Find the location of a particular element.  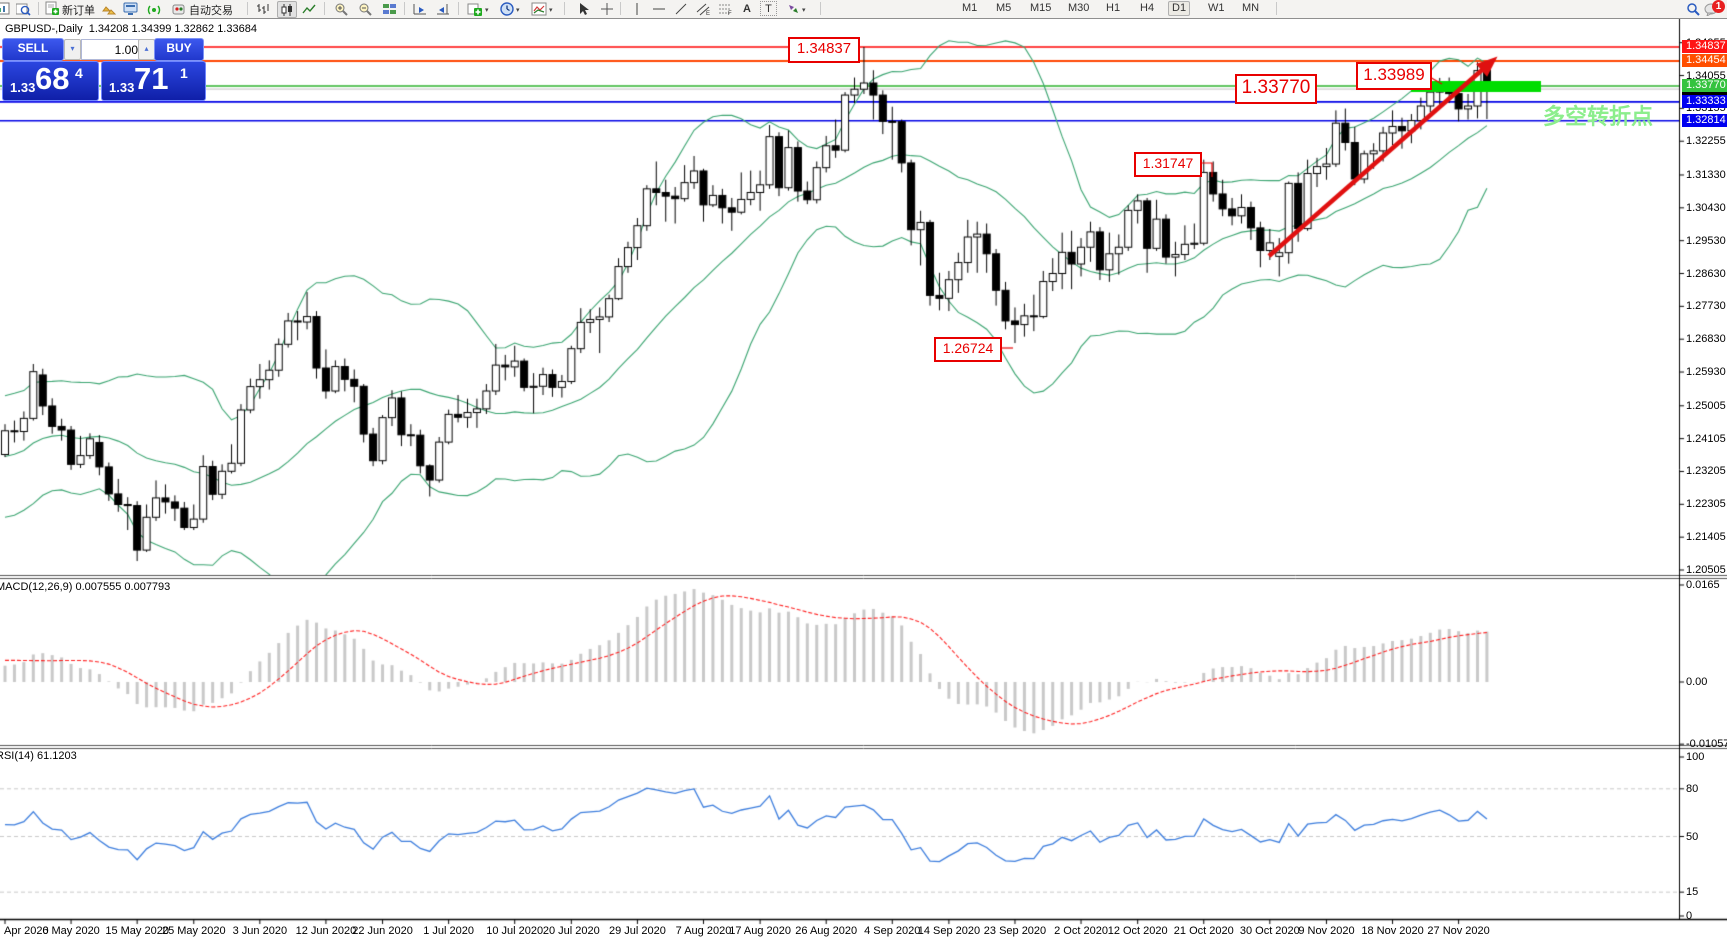

price-badge: 1.34454 is located at coordinates (1704, 60).